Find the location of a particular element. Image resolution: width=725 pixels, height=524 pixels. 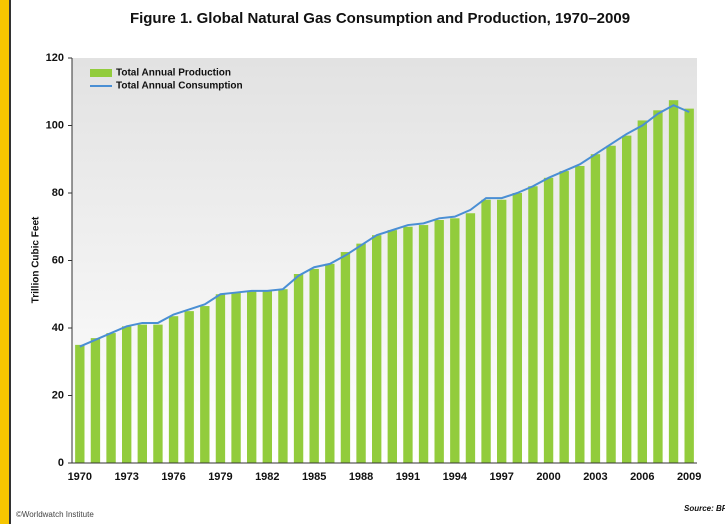

side-rule is located at coordinates (10, 262).